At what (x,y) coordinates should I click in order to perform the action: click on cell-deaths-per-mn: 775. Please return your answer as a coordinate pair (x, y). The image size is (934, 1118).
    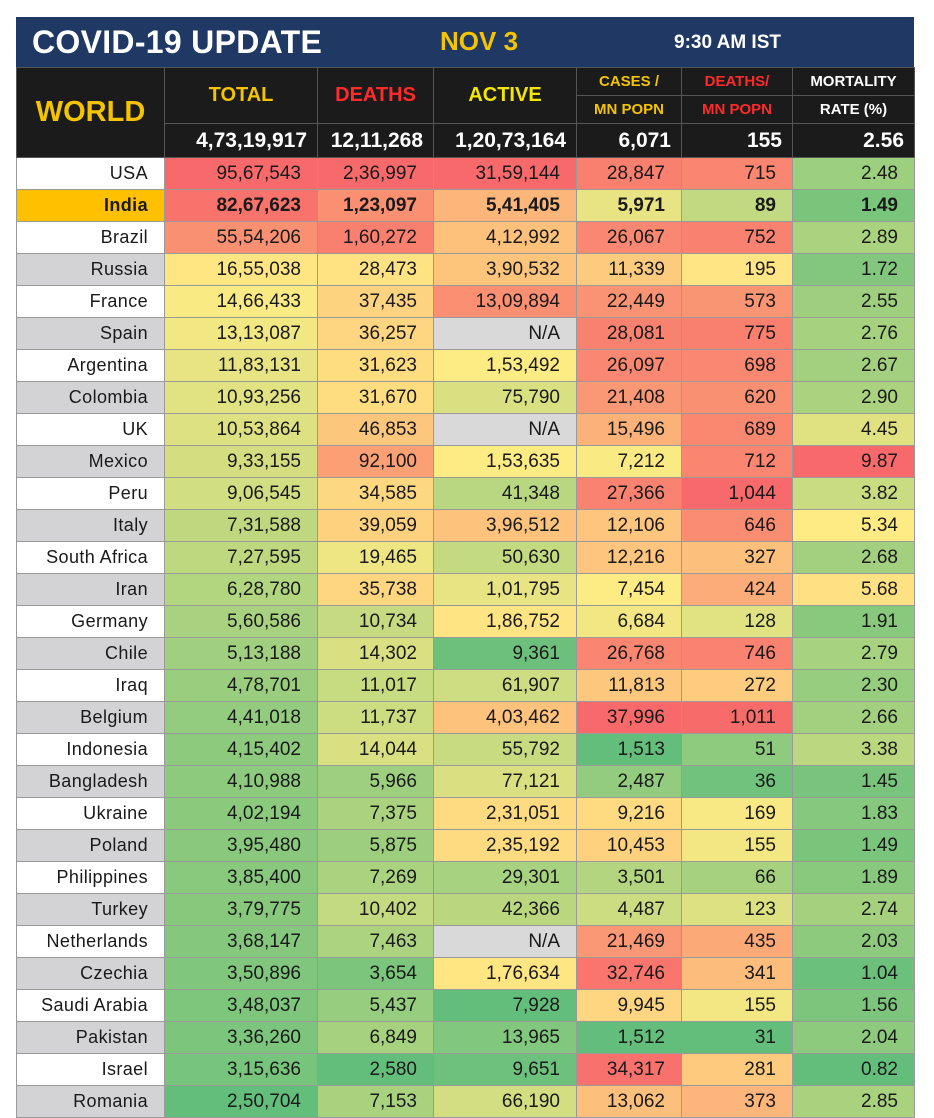
    Looking at the image, I should click on (737, 333).